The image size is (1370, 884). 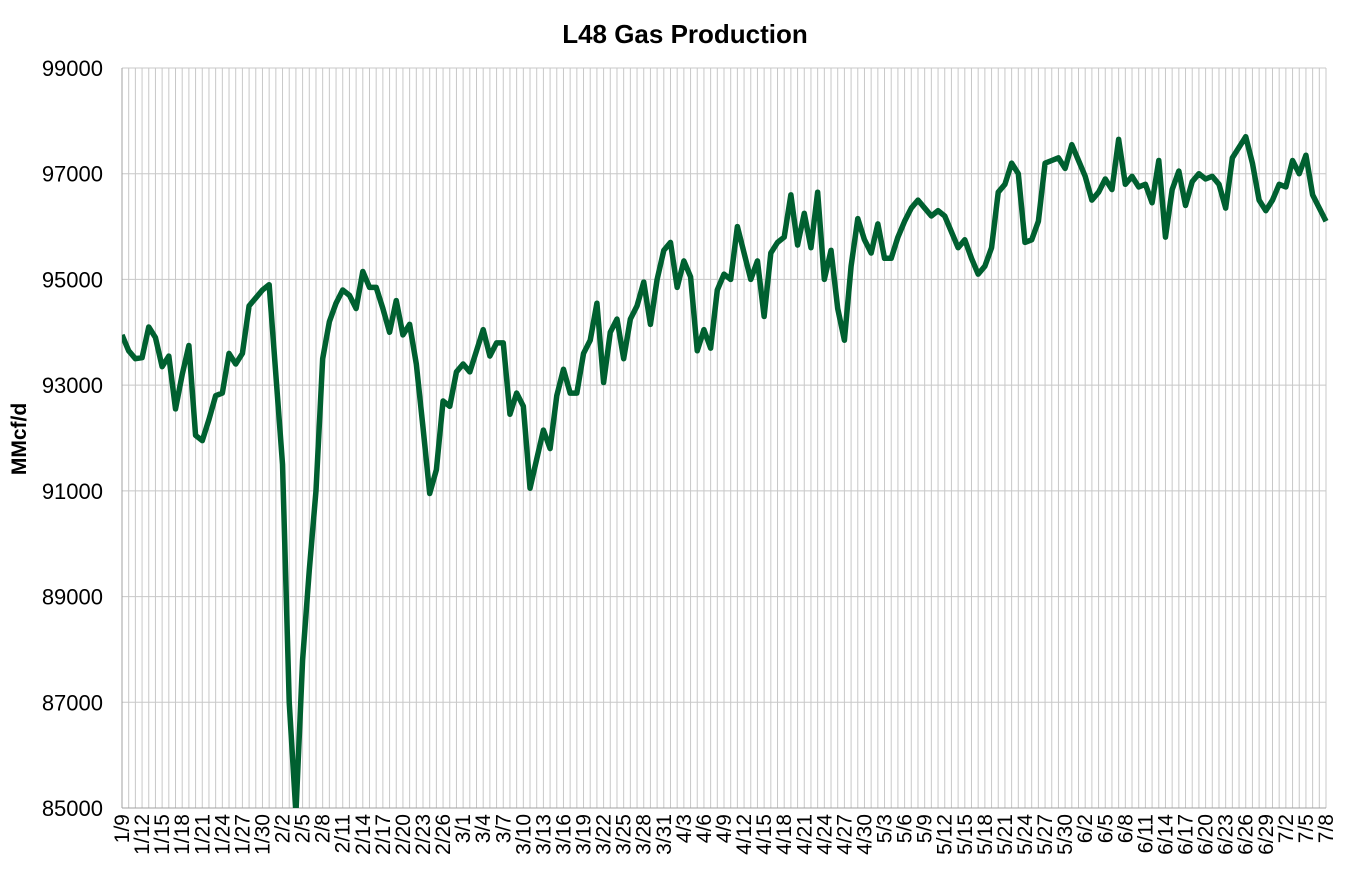 I want to click on y-tick-label: 85000, so click(x=72, y=808).